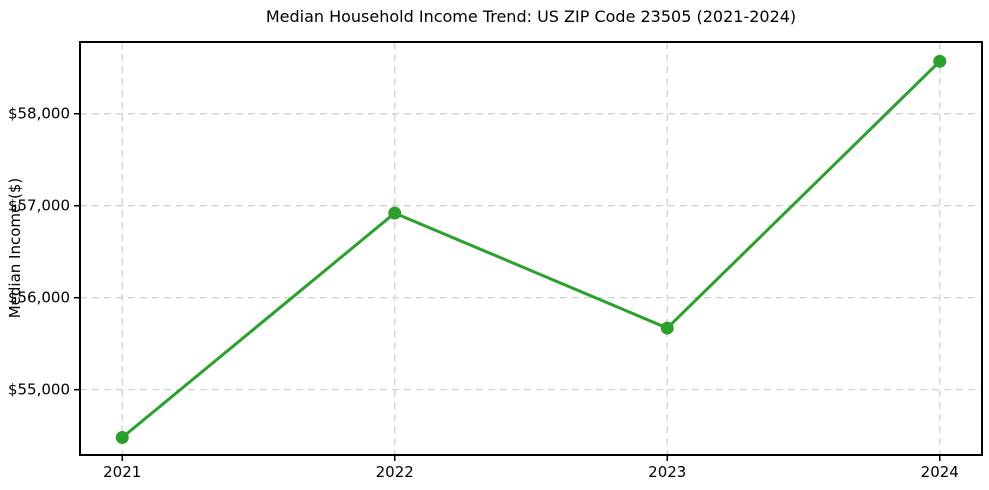  I want to click on y-tick-label: $57,000, so click(39, 206).